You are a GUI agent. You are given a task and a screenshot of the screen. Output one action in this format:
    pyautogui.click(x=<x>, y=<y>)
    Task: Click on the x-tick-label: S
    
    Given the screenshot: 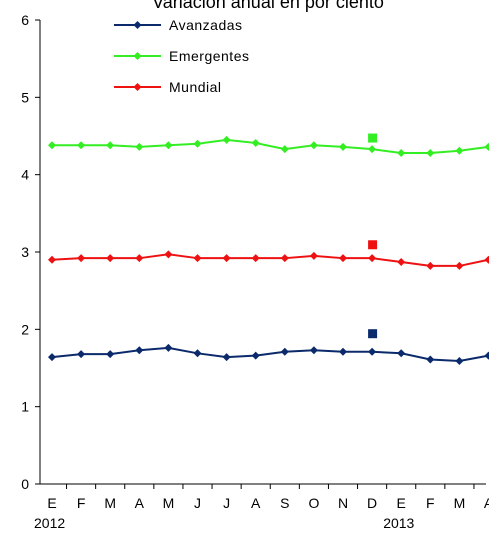 What is the action you would take?
    pyautogui.click(x=284, y=503)
    